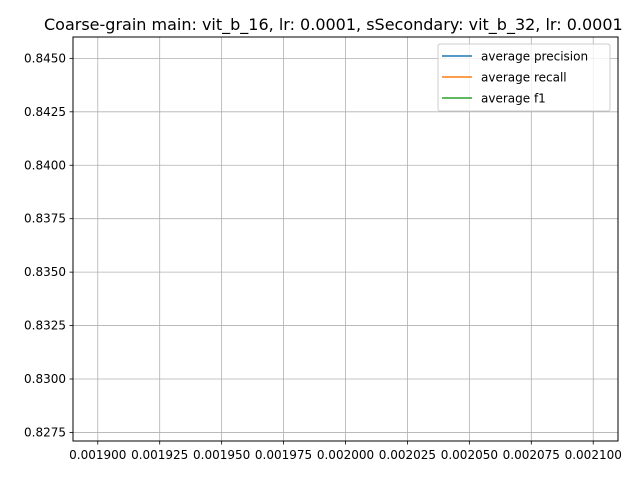  Describe the element at coordinates (45, 58) in the screenshot. I see `y-tick-label: 0.8450` at that location.